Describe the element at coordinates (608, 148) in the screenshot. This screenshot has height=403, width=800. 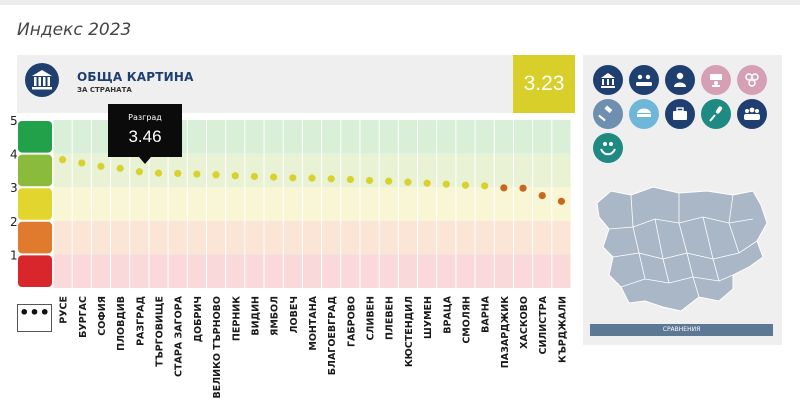
I see `protected-family-icon` at that location.